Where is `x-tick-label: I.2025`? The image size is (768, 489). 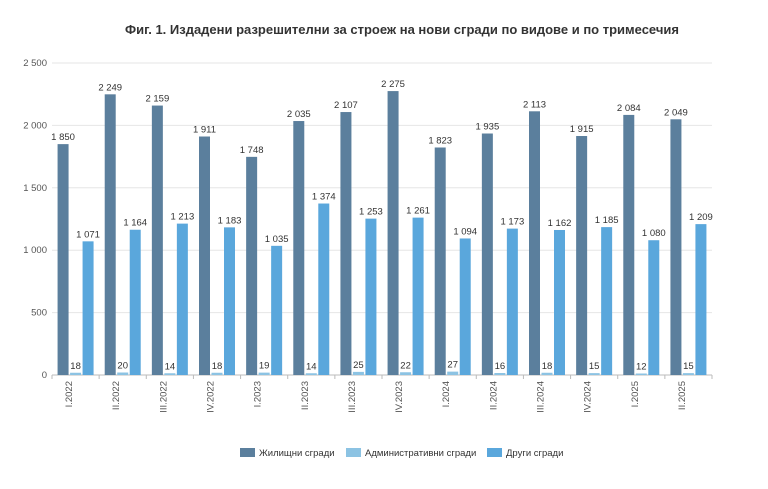
x-tick-label: I.2025 is located at coordinates (635, 394).